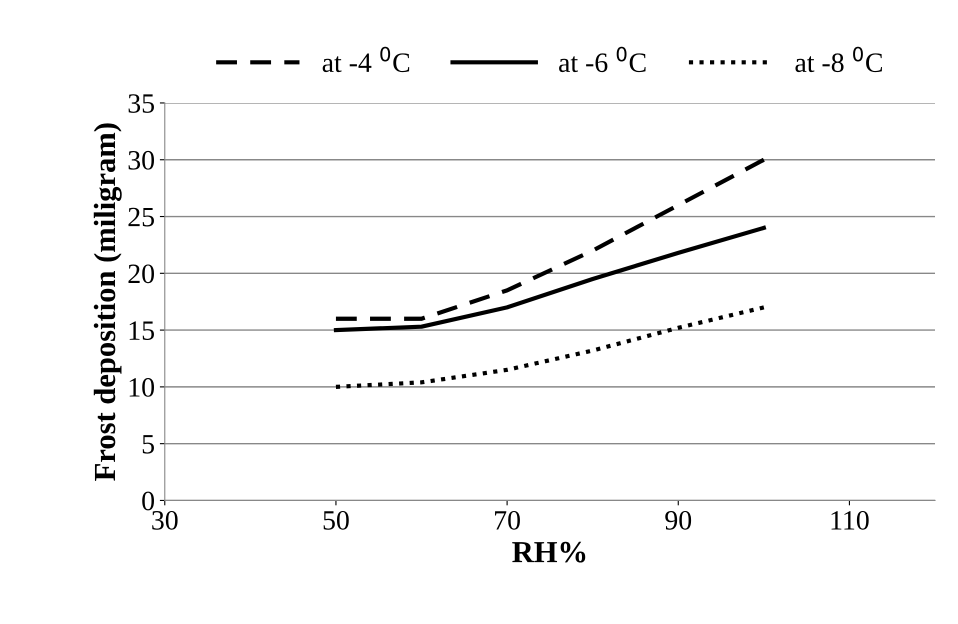  Describe the element at coordinates (336, 520) in the screenshot. I see `x-tick-label: 50` at that location.